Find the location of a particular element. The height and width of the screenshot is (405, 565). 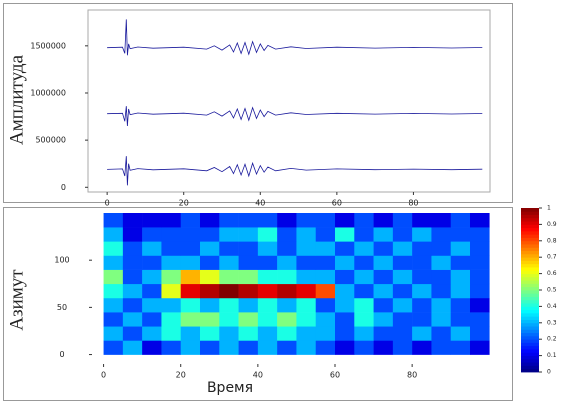

x-tick-label: 60 is located at coordinates (335, 375).